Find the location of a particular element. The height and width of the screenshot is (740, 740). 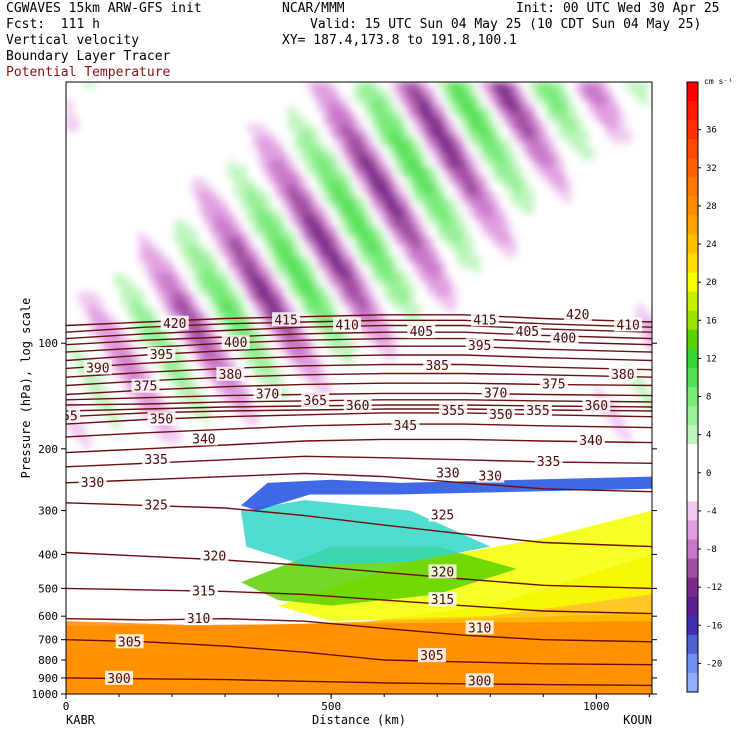

colorbar-tick-label: -20 is located at coordinates (714, 664).